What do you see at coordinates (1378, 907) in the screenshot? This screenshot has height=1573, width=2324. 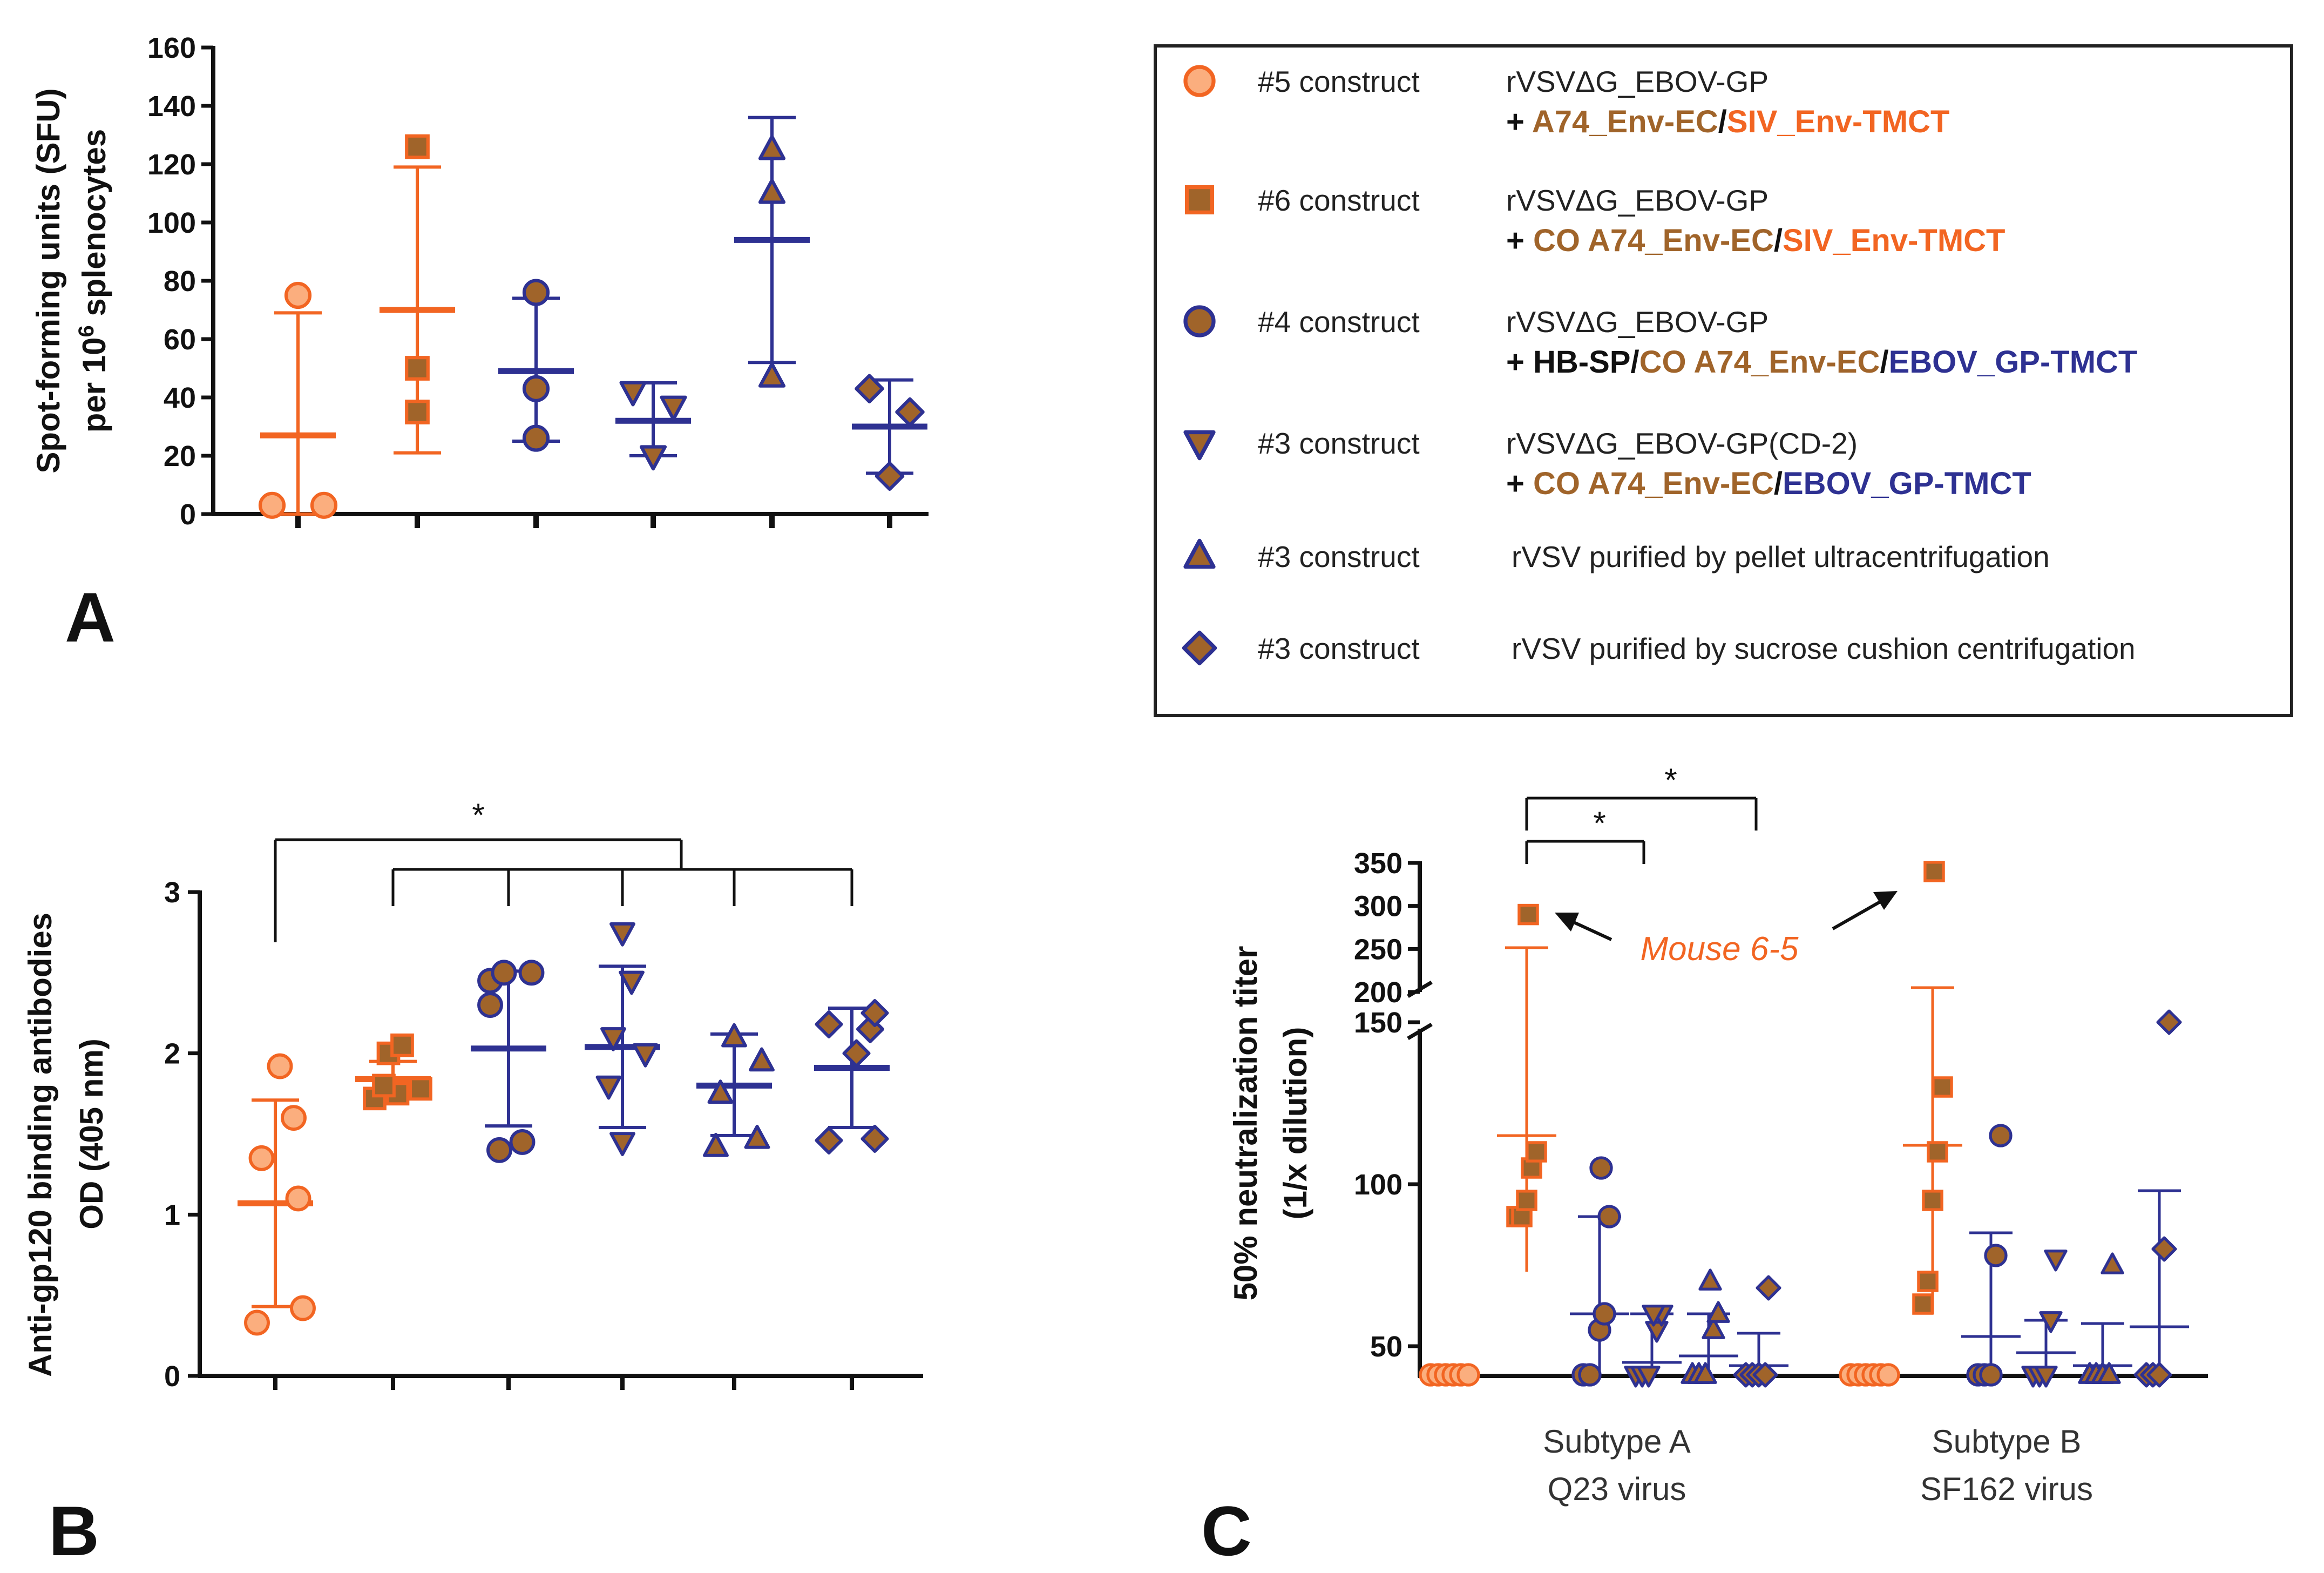 I see `y-tick-label: 300` at bounding box center [1378, 907].